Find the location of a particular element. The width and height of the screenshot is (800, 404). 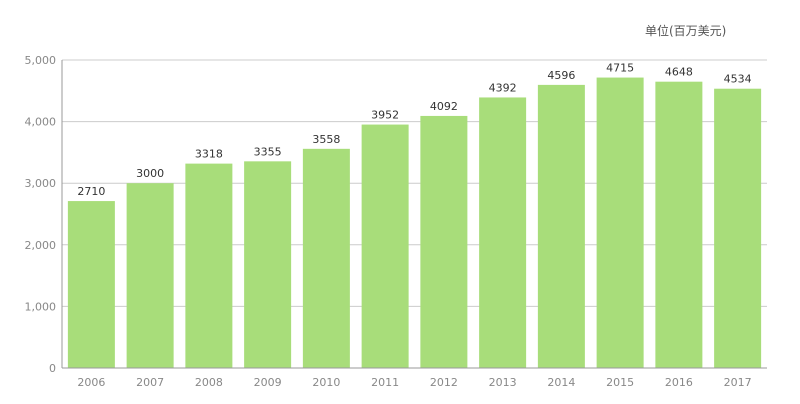

y-axis-tick-labels: 0 1,000 2,000 3,000 4,000 5,000 is located at coordinates (41, 214).